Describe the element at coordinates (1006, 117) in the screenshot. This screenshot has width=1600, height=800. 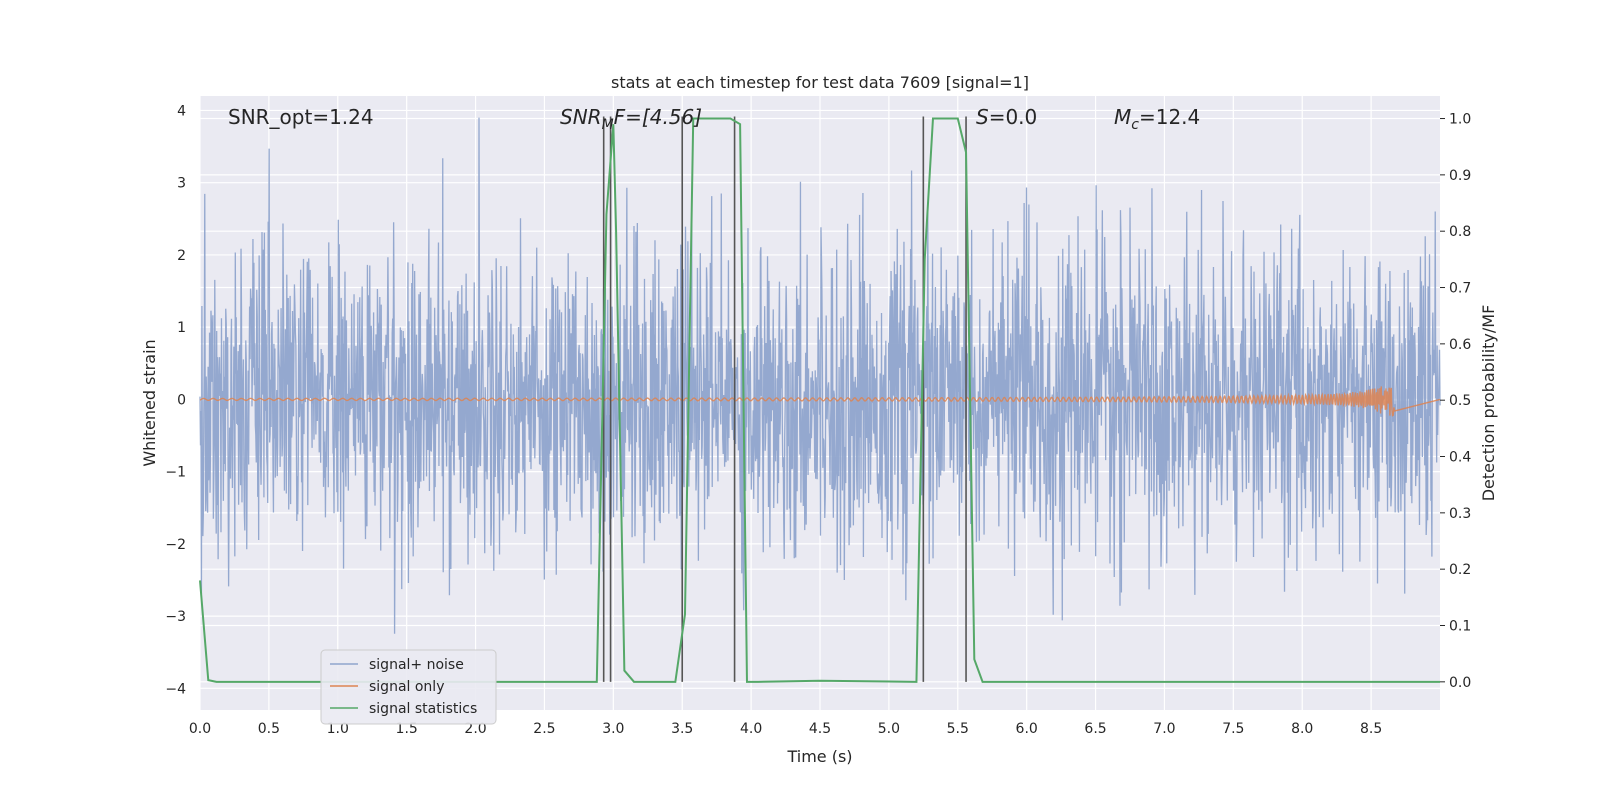
I see `annotation-s: S=0.0` at that location.